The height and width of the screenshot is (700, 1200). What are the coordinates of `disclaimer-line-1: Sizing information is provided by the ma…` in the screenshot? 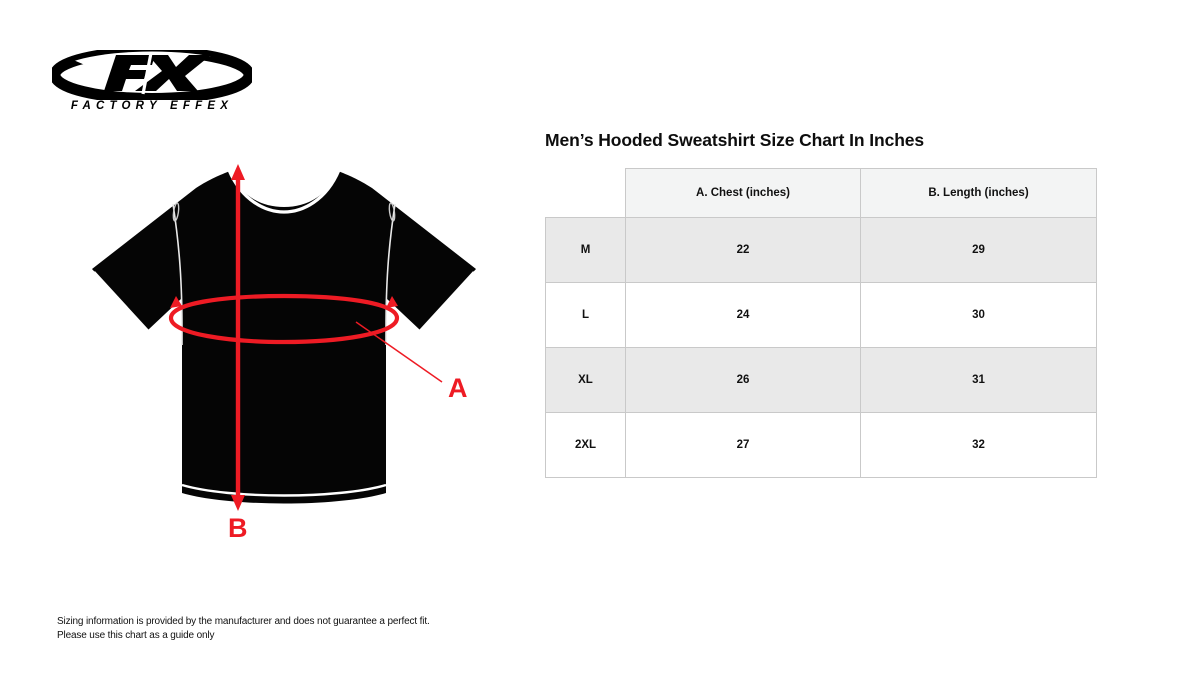 It's located at (243, 621).